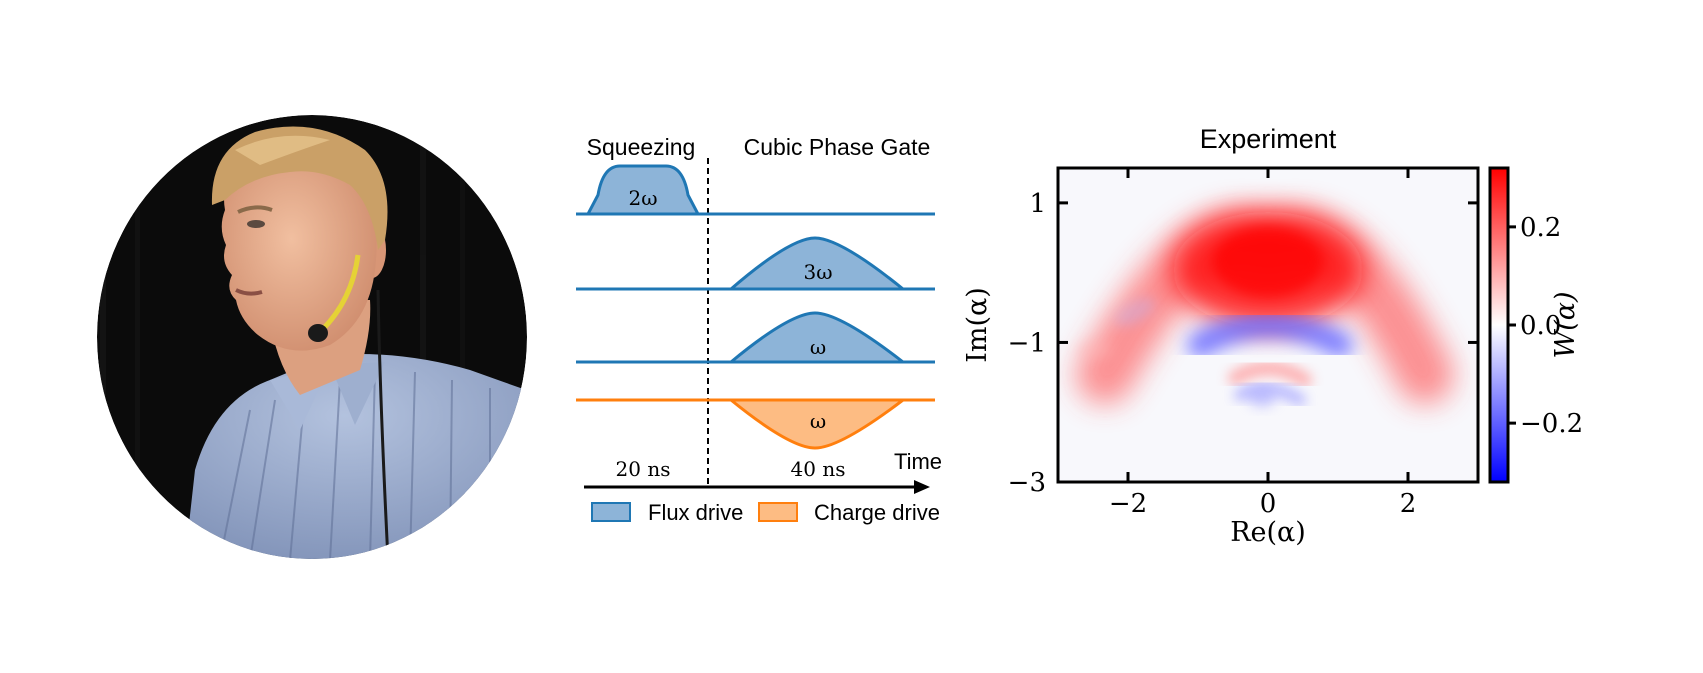  What do you see at coordinates (1565, 324) in the screenshot?
I see `colorbar-label: W(α)` at bounding box center [1565, 324].